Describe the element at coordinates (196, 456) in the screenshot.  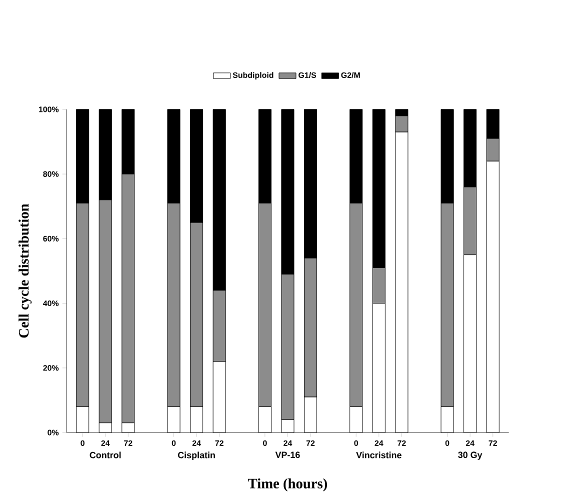
I see `text: Cisplatin` at that location.